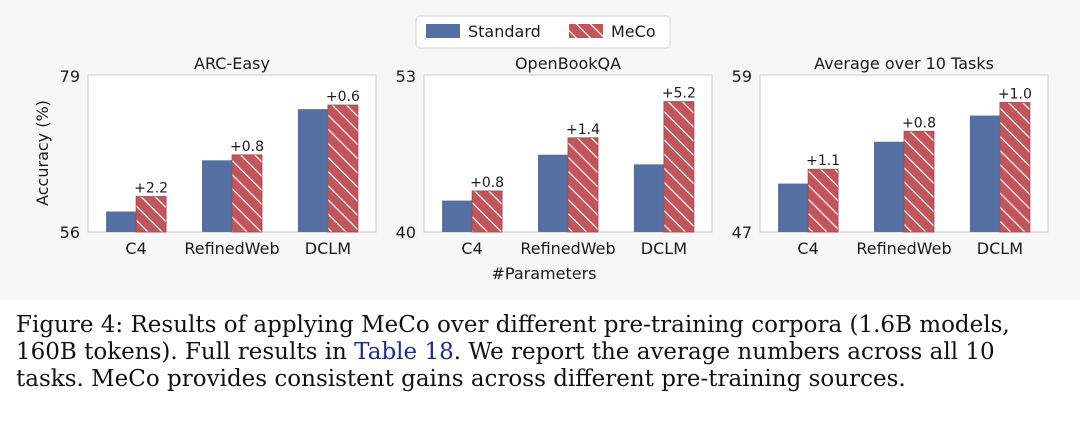 The image size is (1080, 424). What do you see at coordinates (404, 352) in the screenshot?
I see `caption-table-link: Table 18` at bounding box center [404, 352].